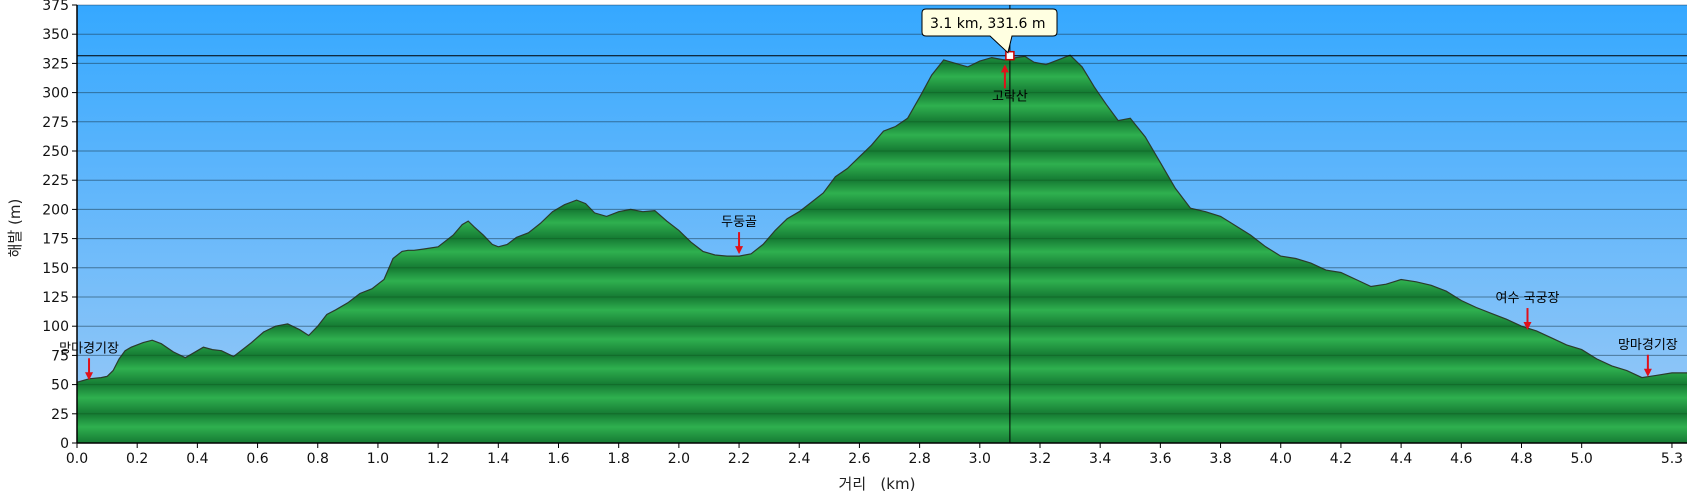 Image resolution: width=1698 pixels, height=504 pixels. What do you see at coordinates (739, 222) in the screenshot?
I see `marker-label: 두둥골` at bounding box center [739, 222].